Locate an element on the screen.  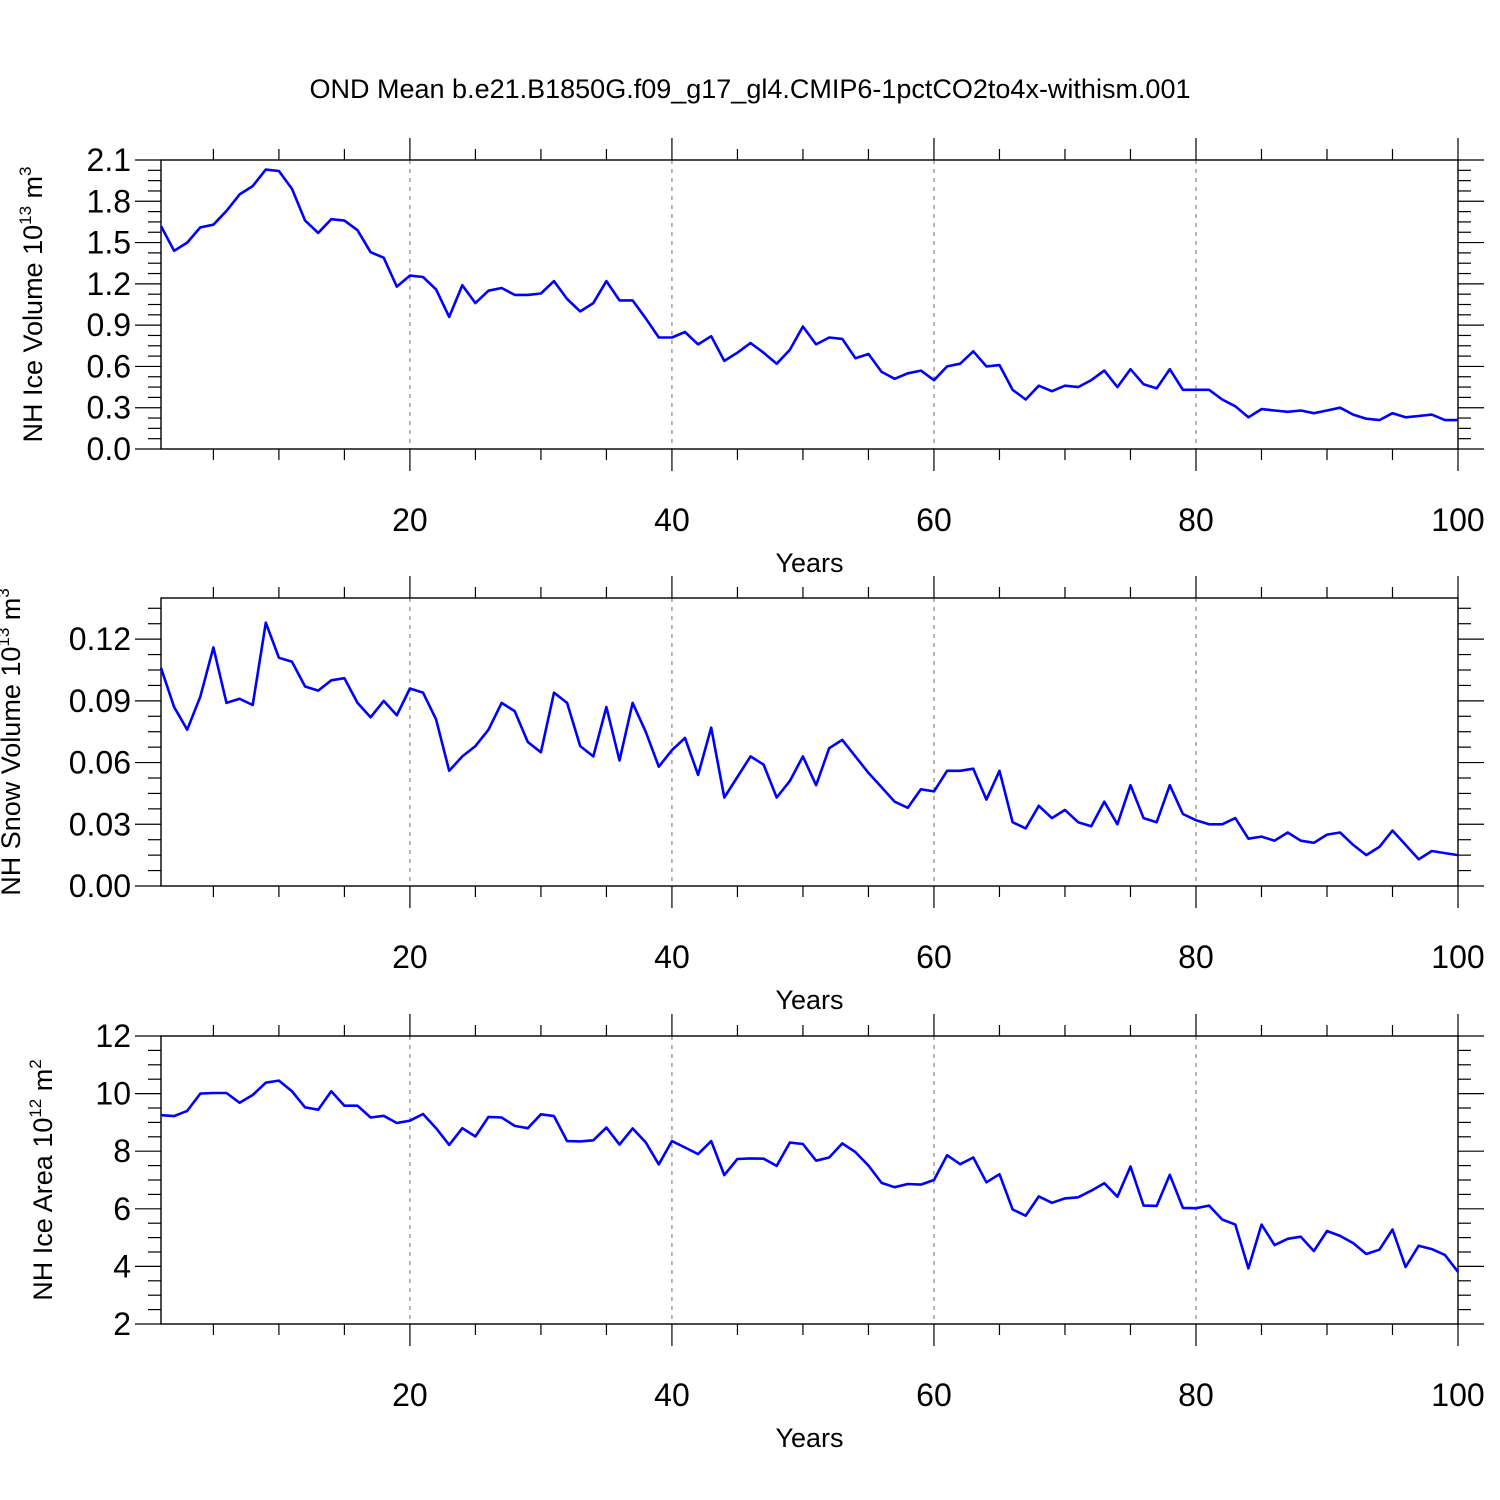
y-tick-label: 1.5 is located at coordinates (109, 243).